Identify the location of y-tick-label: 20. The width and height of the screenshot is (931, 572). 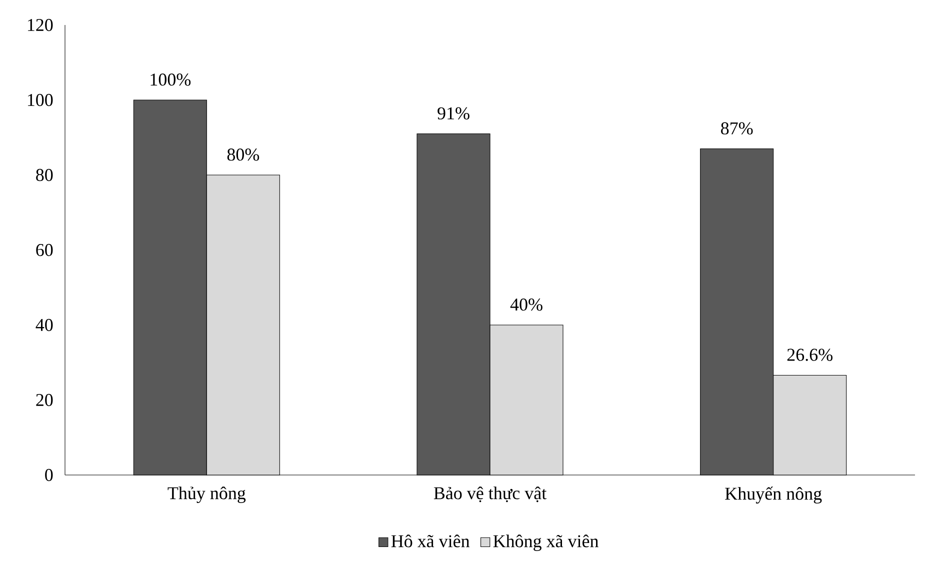
(44, 400).